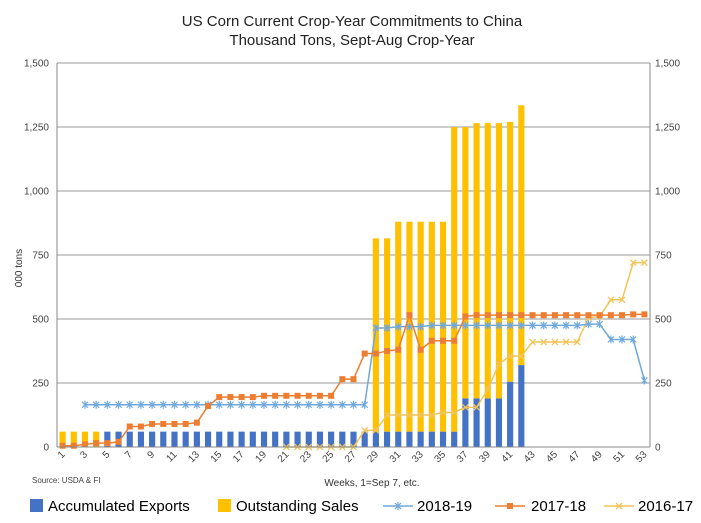 Image resolution: width=701 pixels, height=523 pixels. What do you see at coordinates (667, 64) in the screenshot?
I see `y-tick-label-right: 1,500` at bounding box center [667, 64].